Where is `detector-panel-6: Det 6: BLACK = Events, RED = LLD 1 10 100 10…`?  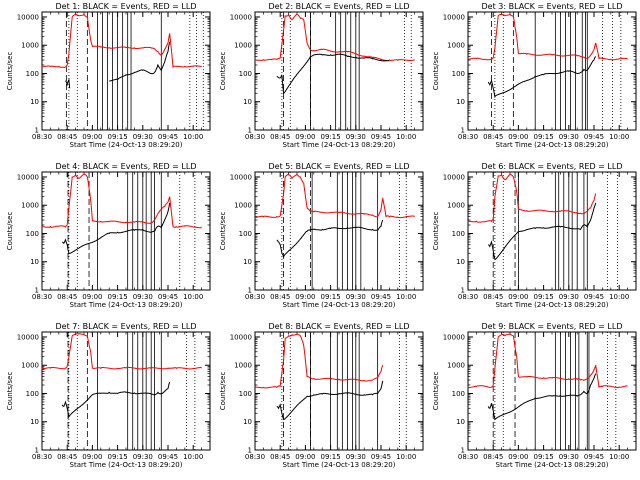 detector-panel-6: Det 6: BLACK = Events, RED = LLD 1 10 100 10… is located at coordinates (534, 235).